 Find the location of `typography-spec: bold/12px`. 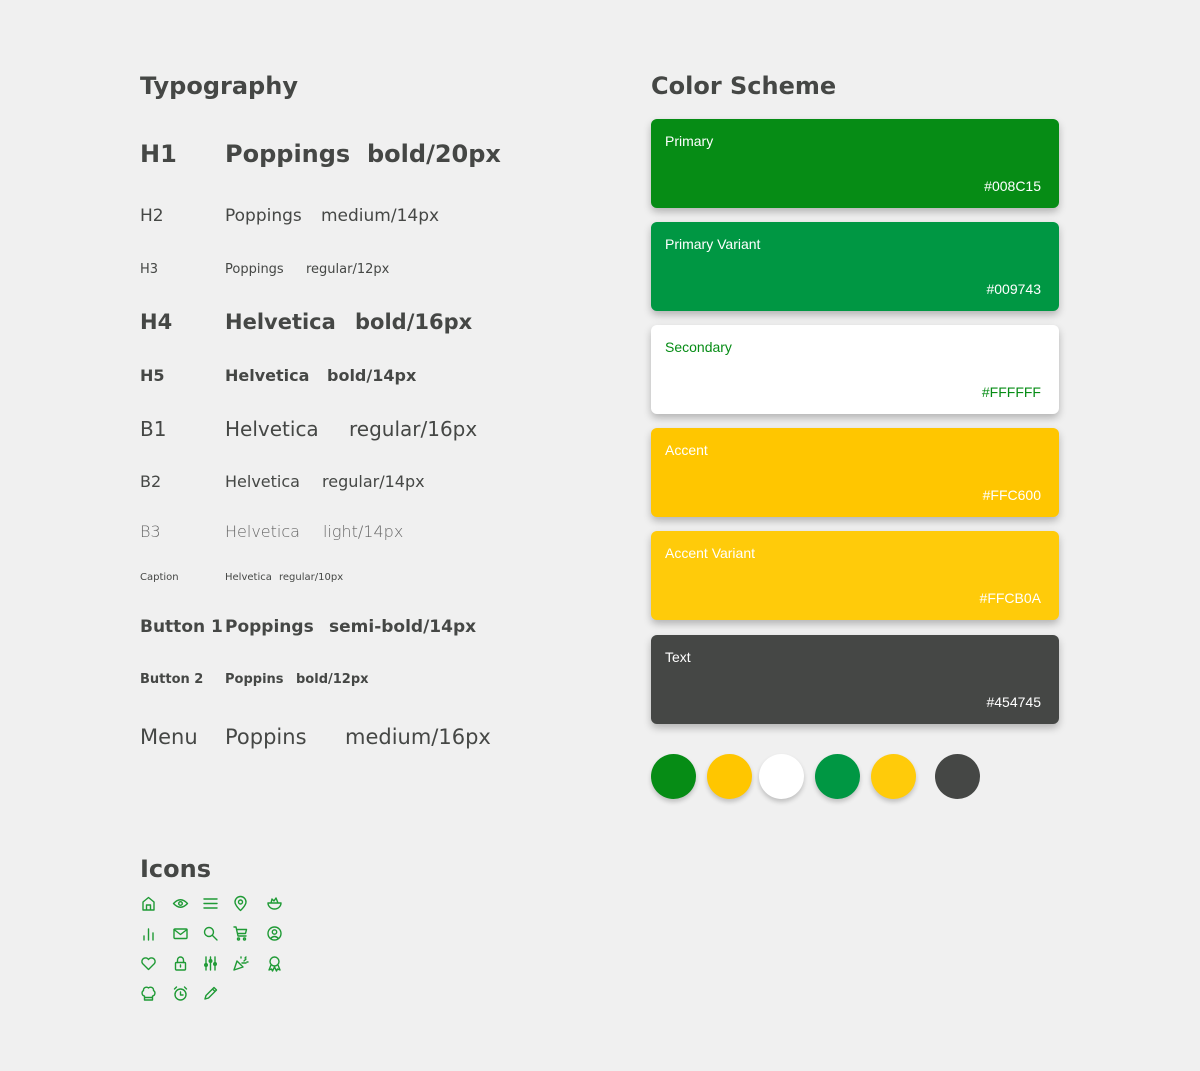

typography-spec: bold/12px is located at coordinates (332, 679).